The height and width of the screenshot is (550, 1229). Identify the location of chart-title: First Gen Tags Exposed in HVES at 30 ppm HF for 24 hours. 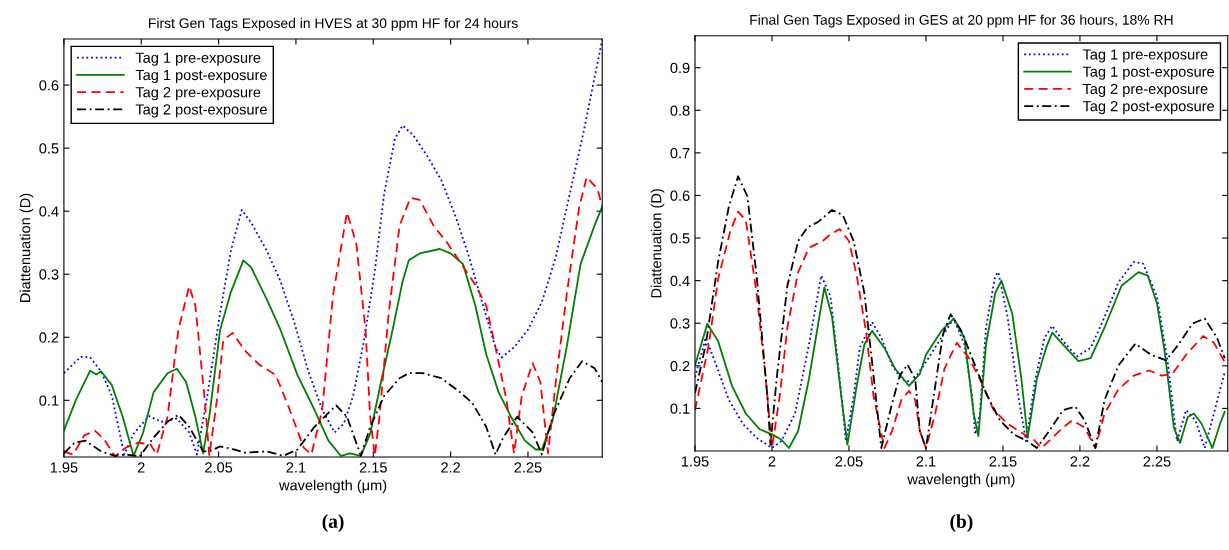
(333, 24).